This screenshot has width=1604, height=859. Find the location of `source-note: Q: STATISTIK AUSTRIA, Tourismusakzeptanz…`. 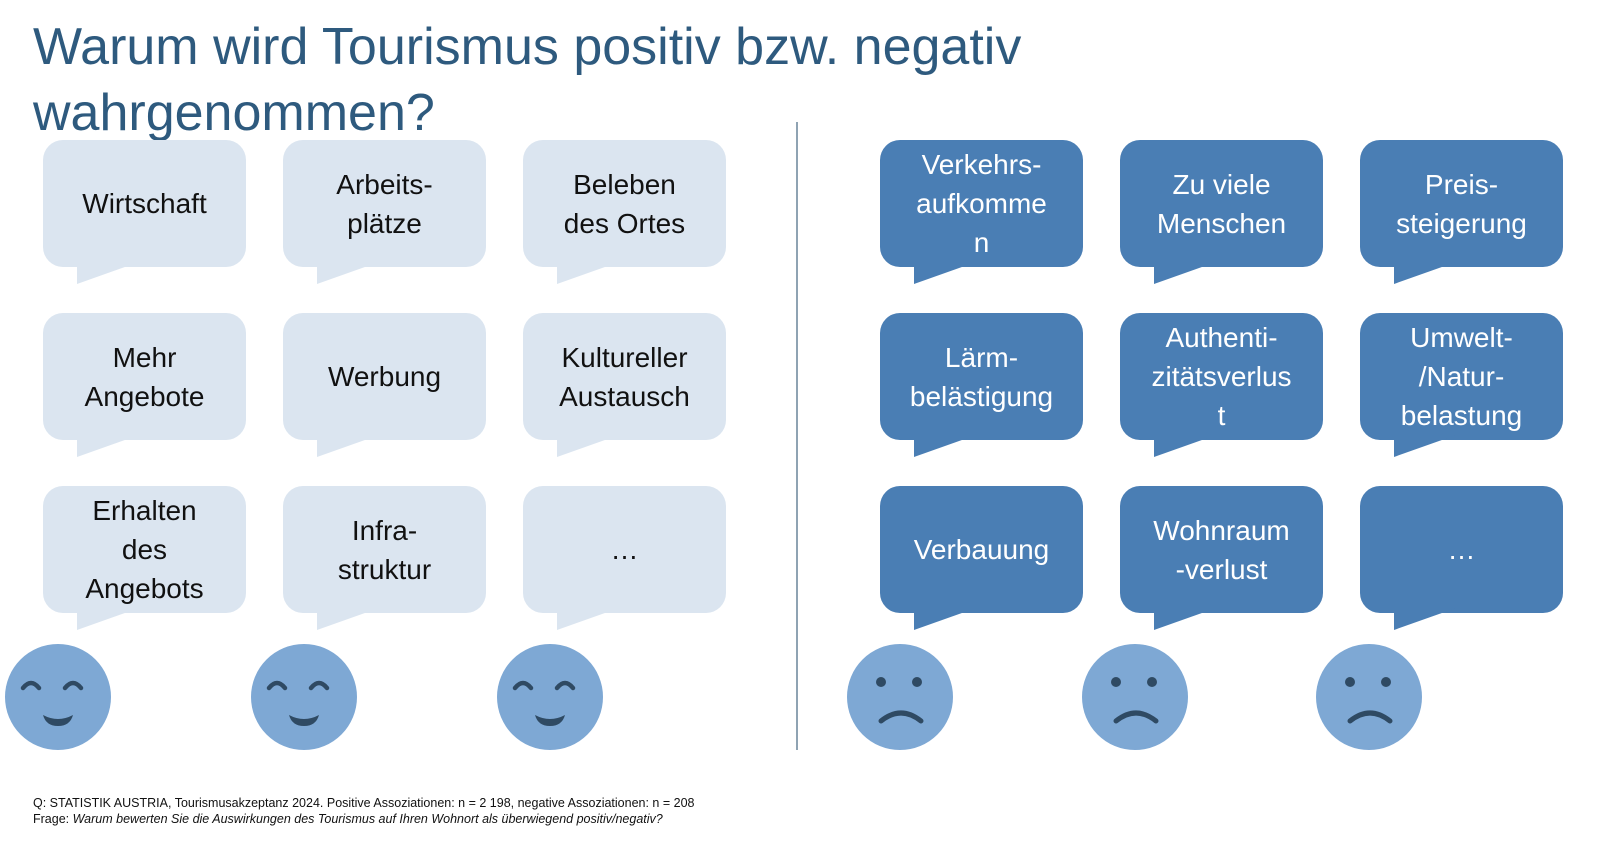

source-note: Q: STATISTIK AUSTRIA, Tourismusakzeptanz… is located at coordinates (364, 803).